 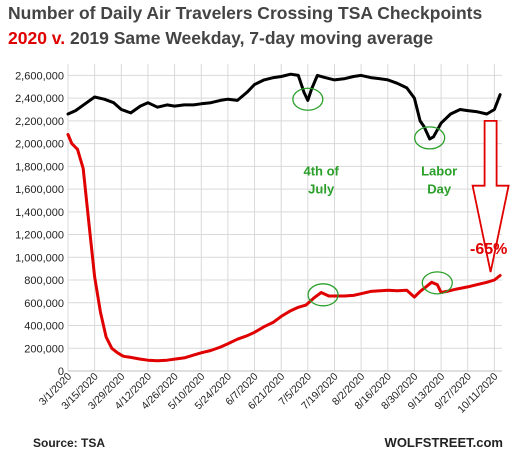 What do you see at coordinates (284, 106) in the screenshot?
I see `series-2019-line` at bounding box center [284, 106].